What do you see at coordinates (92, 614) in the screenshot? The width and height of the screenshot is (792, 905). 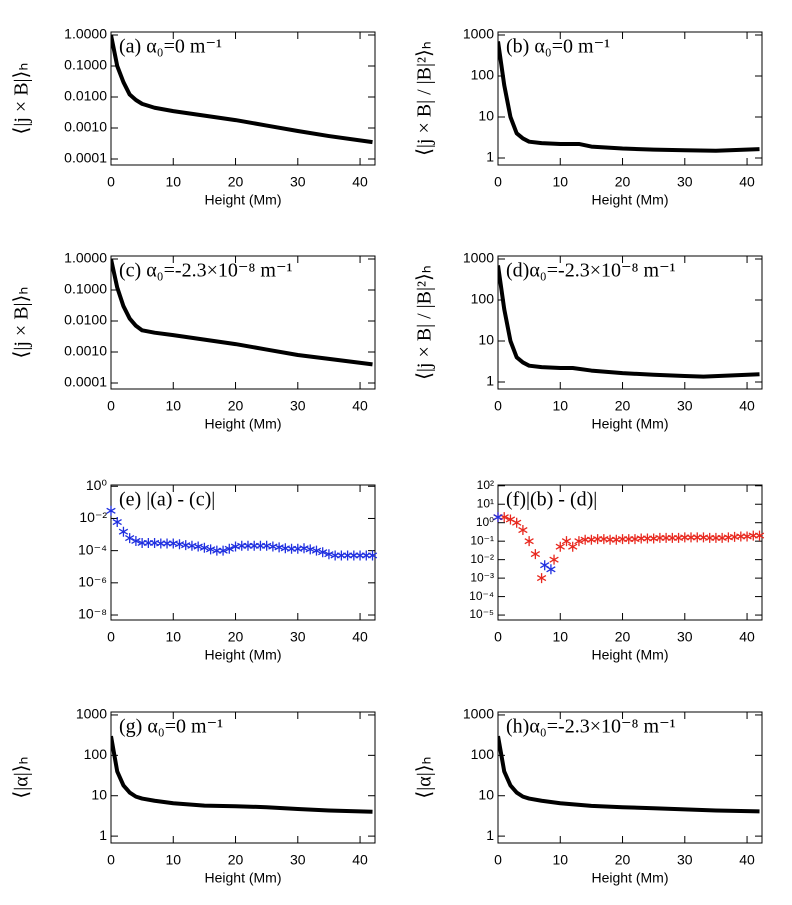 I see `y-tick-label: 10⁻⁸` at bounding box center [92, 614].